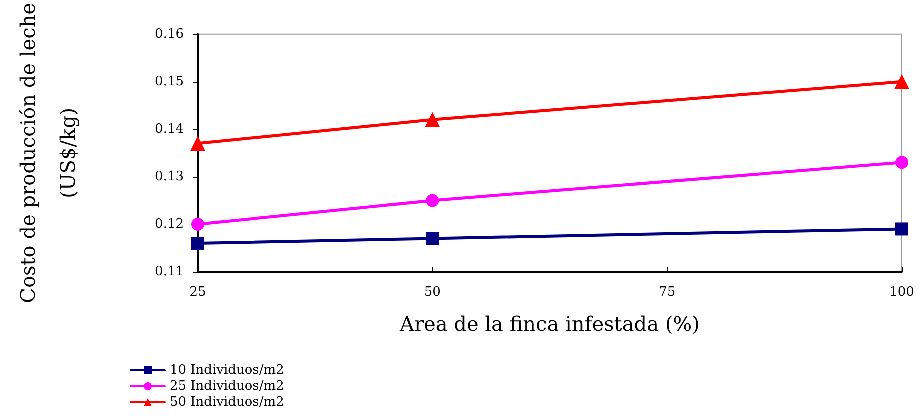 Image resolution: width=922 pixels, height=416 pixels. What do you see at coordinates (169, 224) in the screenshot?
I see `y-tick-label: 0.12` at bounding box center [169, 224].